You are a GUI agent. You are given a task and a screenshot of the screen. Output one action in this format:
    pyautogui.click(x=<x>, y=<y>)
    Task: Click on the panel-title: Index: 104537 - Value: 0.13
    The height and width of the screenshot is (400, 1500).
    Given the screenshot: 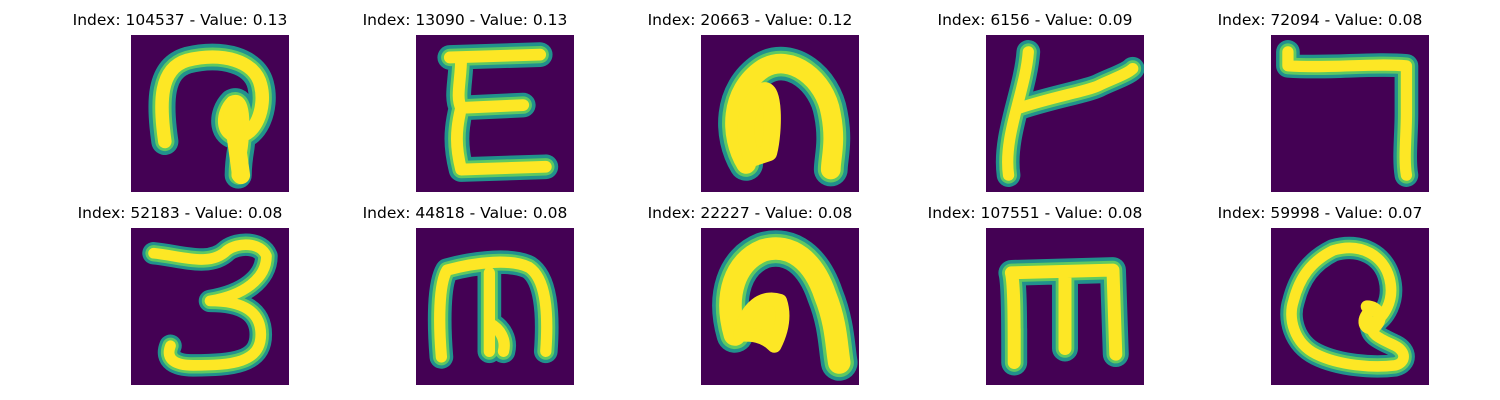 What is the action you would take?
    pyautogui.click(x=180, y=20)
    